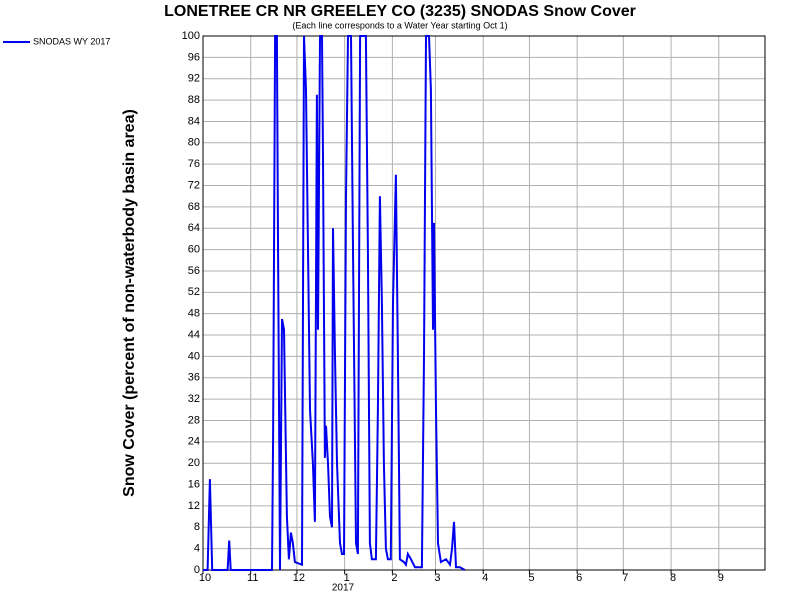  I want to click on y-tick-label: 44, so click(194, 335).